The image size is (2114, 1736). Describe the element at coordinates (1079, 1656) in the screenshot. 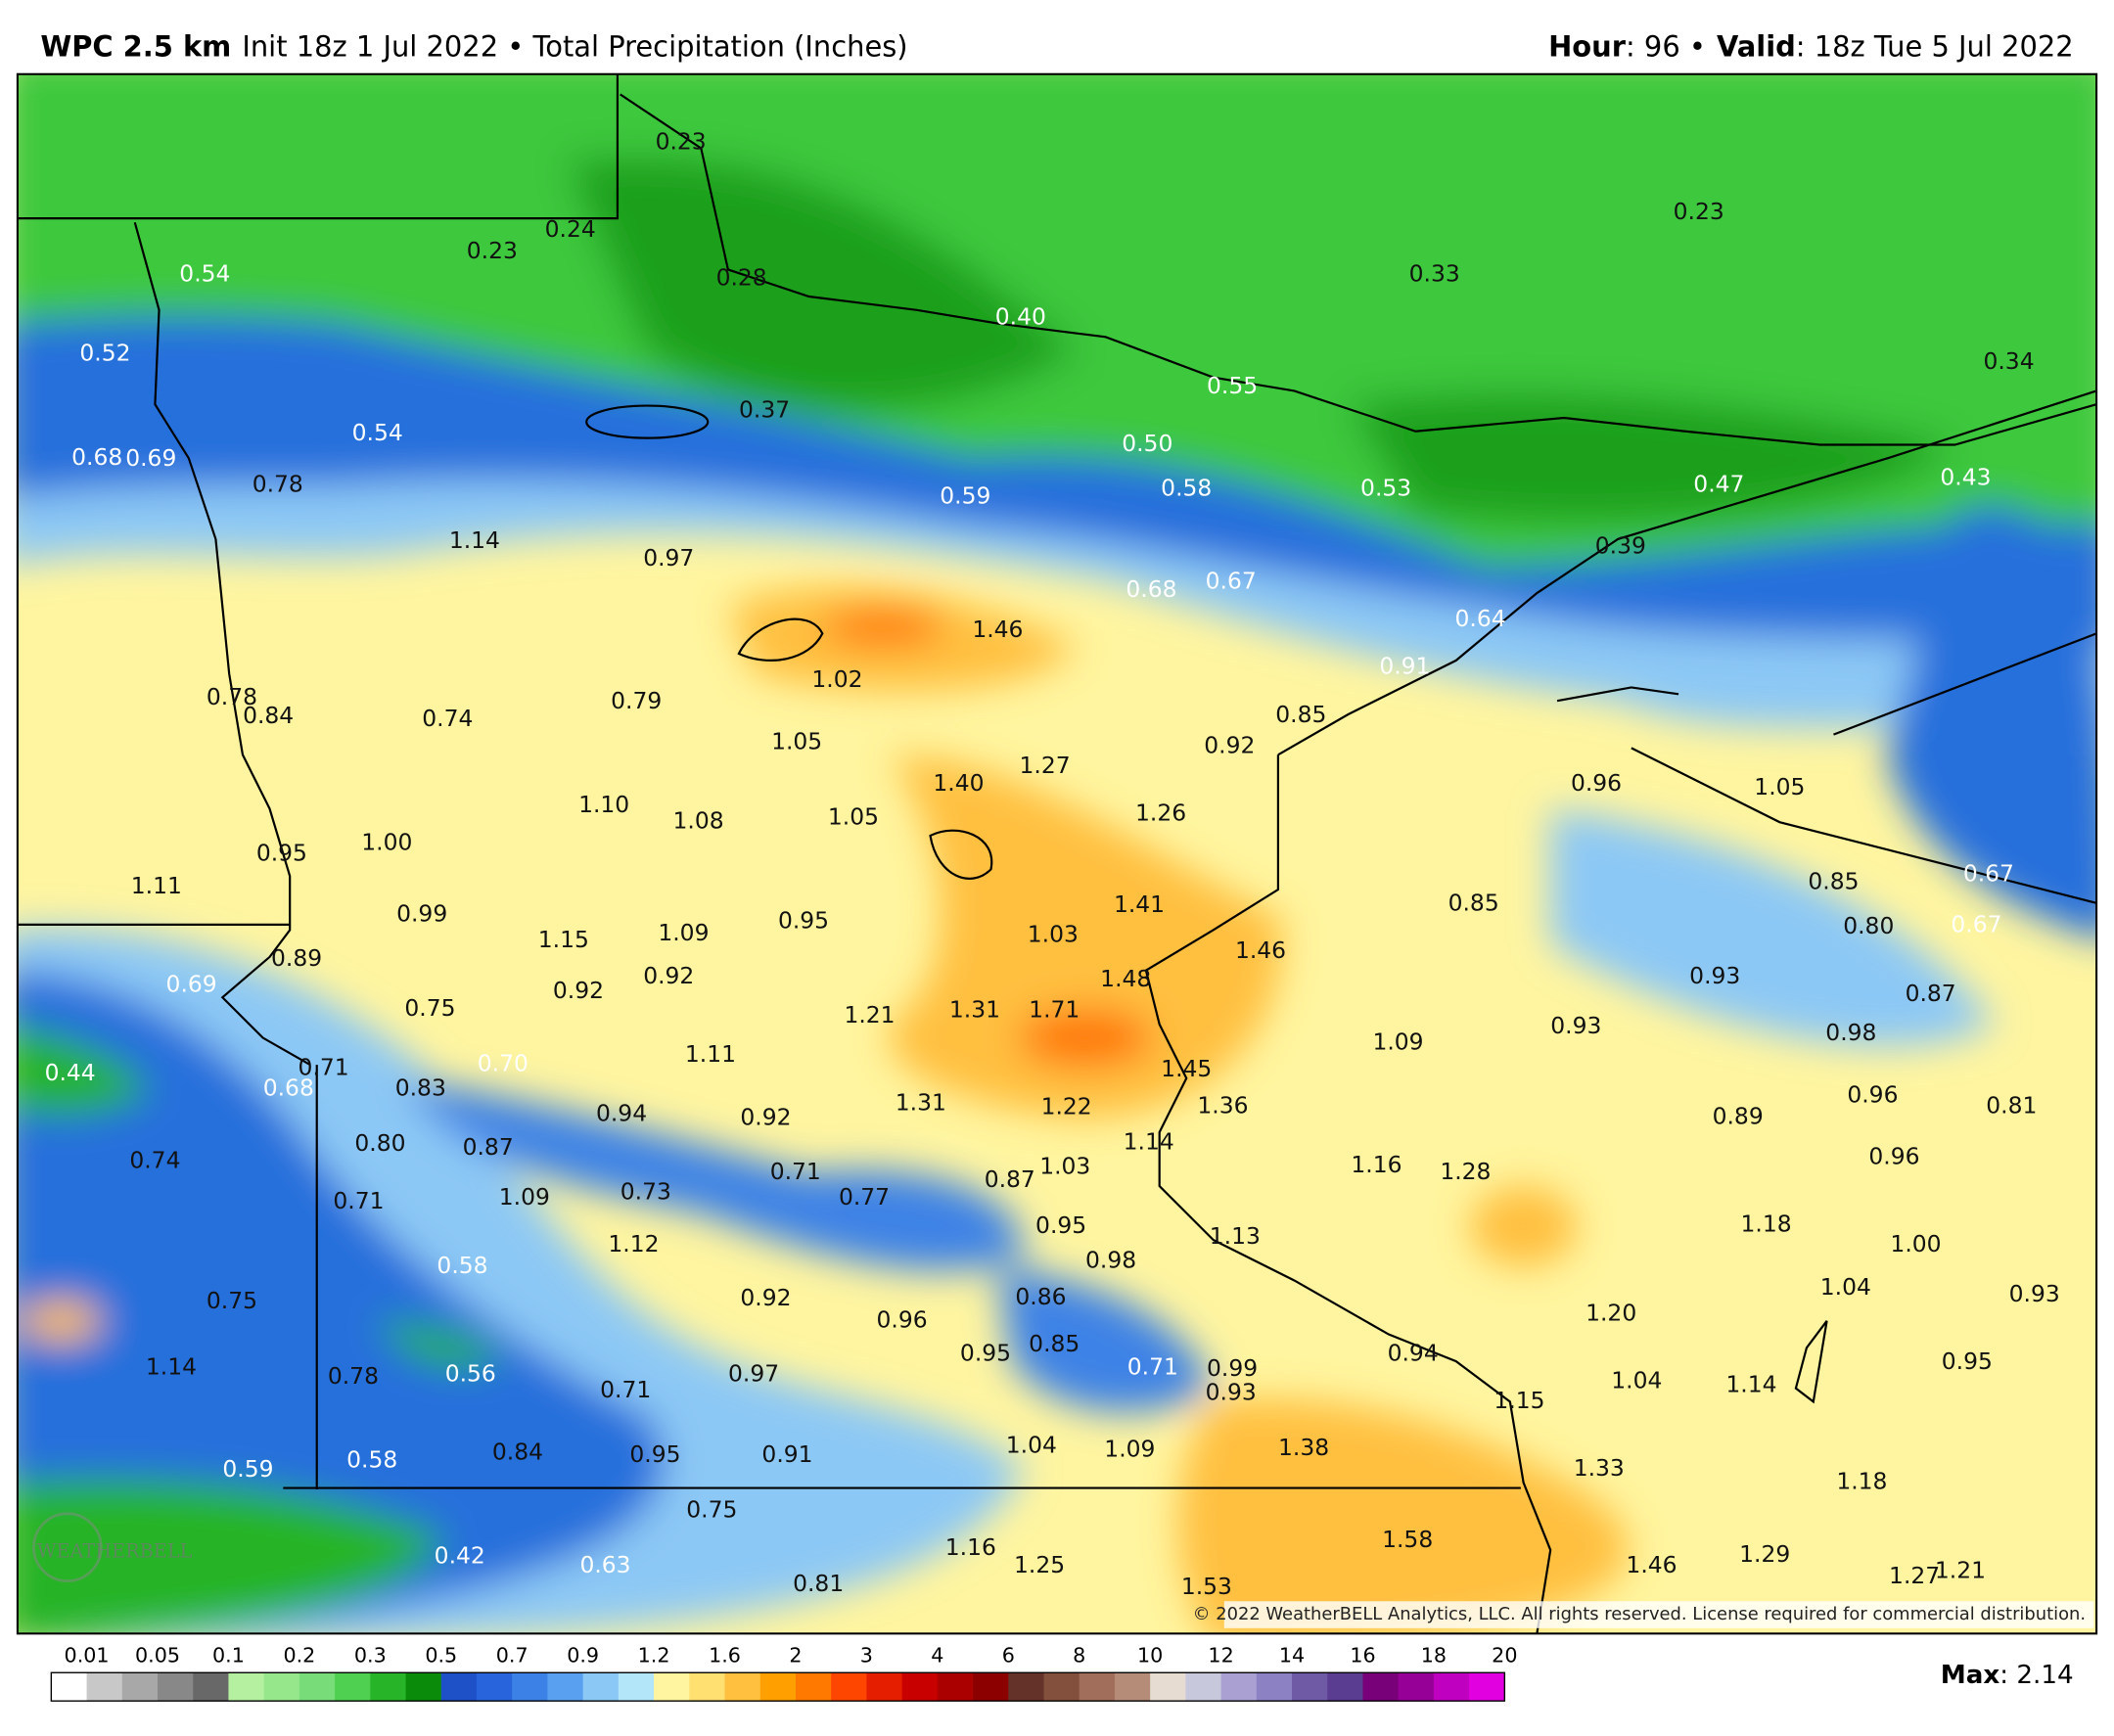

I see `colorbar-tick-label: 8` at that location.